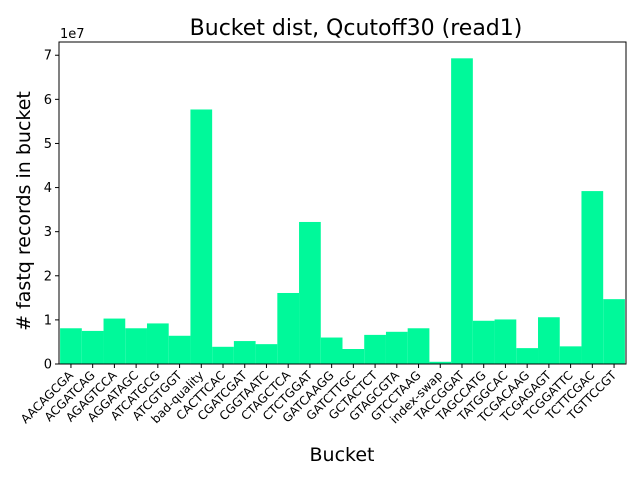 The width and height of the screenshot is (640, 480). Describe the element at coordinates (462, 211) in the screenshot. I see `bar-TACCGGAT` at that location.